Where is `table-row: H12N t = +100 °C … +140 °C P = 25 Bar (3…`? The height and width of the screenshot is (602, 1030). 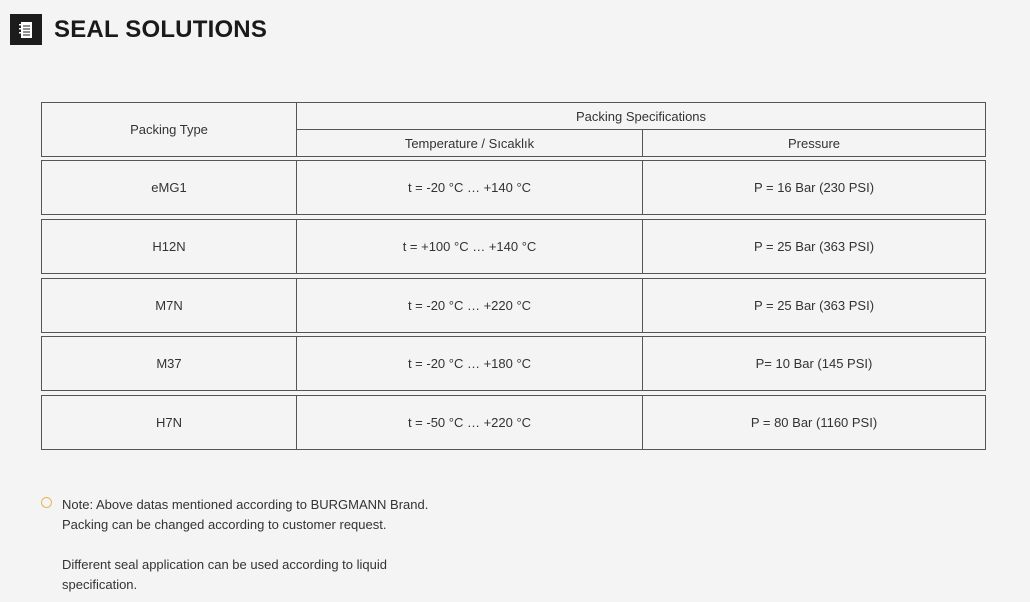
table-row: H12N t = +100 °C … +140 °C P = 25 Bar (3… is located at coordinates (513, 246).